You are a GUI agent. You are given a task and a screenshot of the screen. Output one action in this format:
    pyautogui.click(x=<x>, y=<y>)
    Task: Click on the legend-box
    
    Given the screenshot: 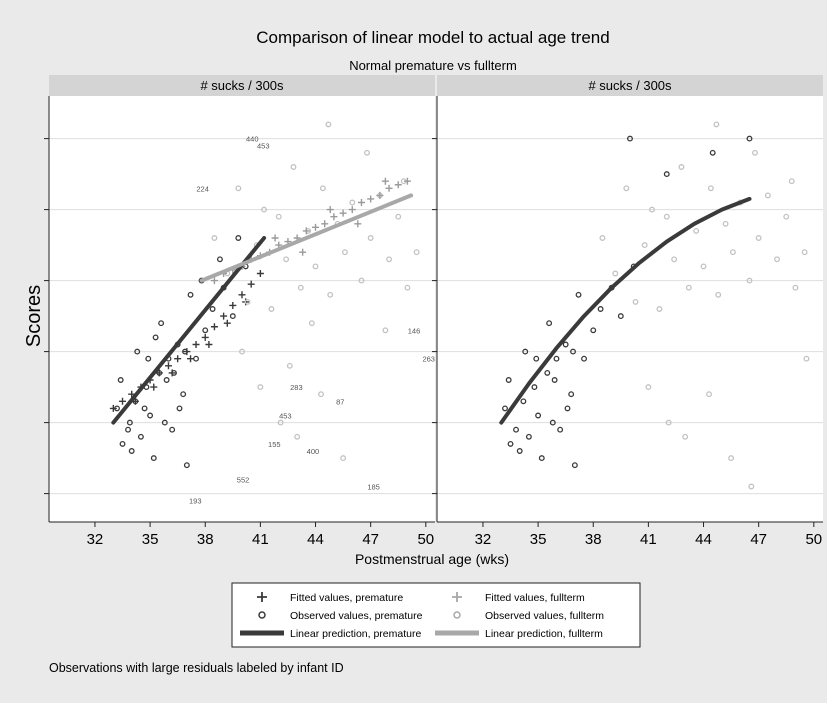 What is the action you would take?
    pyautogui.click(x=436, y=615)
    